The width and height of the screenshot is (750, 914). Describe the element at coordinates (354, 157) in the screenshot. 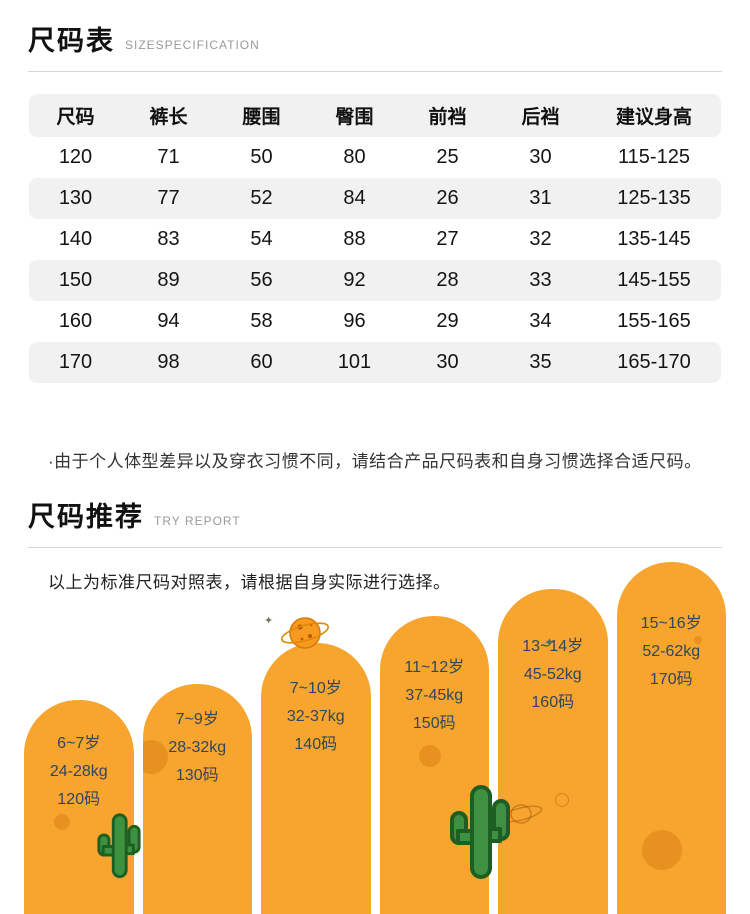

I see `table-cell: 80` at that location.